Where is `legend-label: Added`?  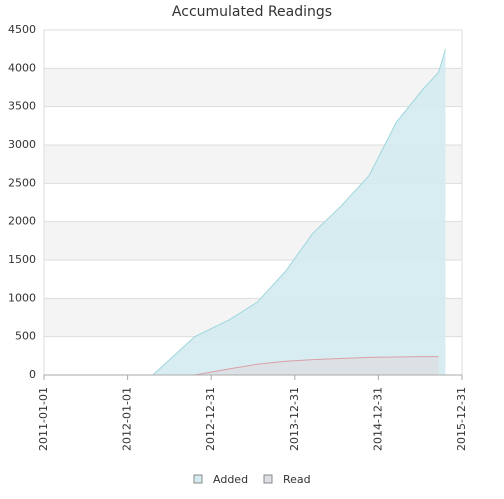 legend-label: Added is located at coordinates (230, 479).